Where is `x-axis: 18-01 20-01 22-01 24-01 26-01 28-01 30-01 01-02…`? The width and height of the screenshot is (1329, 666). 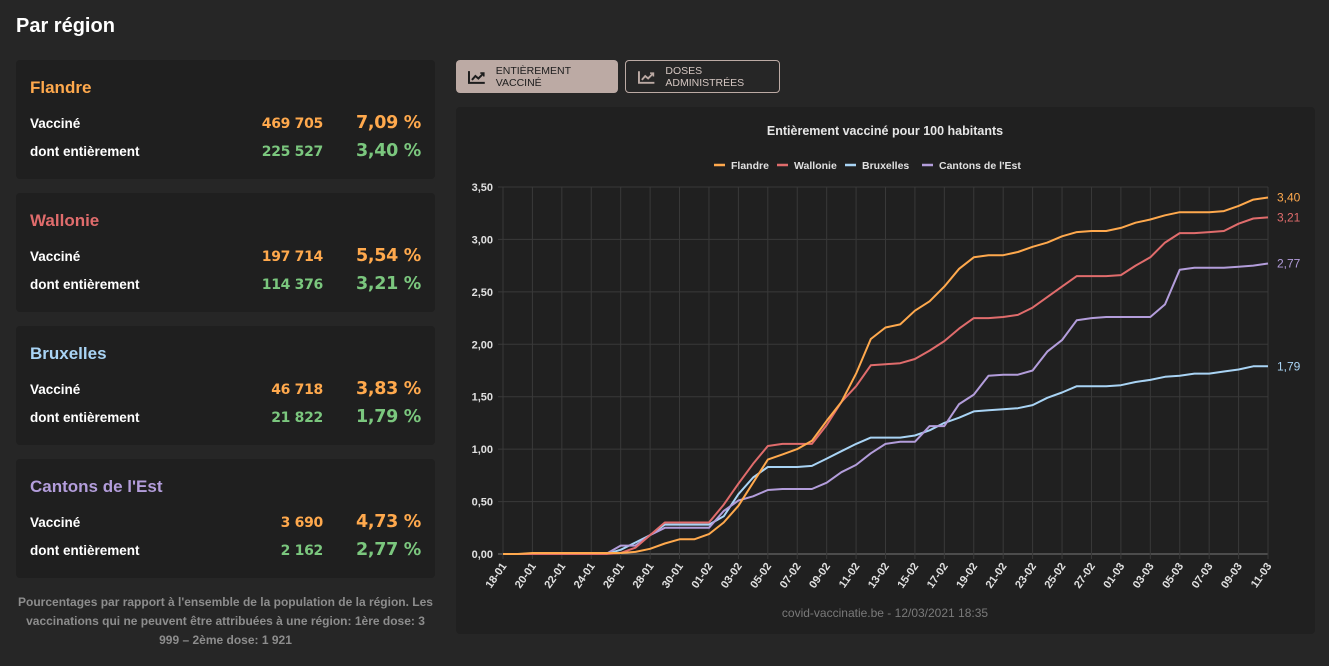 x-axis: 18-01 20-01 22-01 24-01 26-01 28-01 30-01 01-02… is located at coordinates (878, 576).